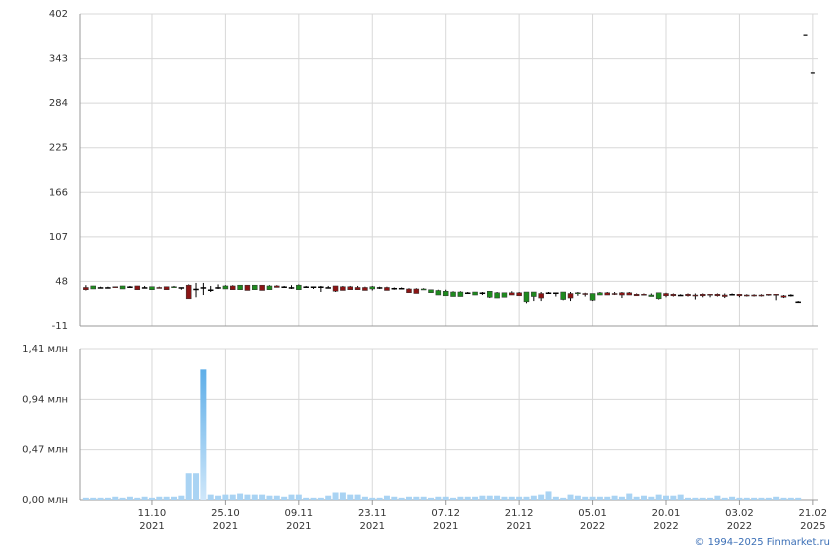 The height and width of the screenshot is (550, 840). I want to click on x-tick-label: 25.10, so click(225, 513).